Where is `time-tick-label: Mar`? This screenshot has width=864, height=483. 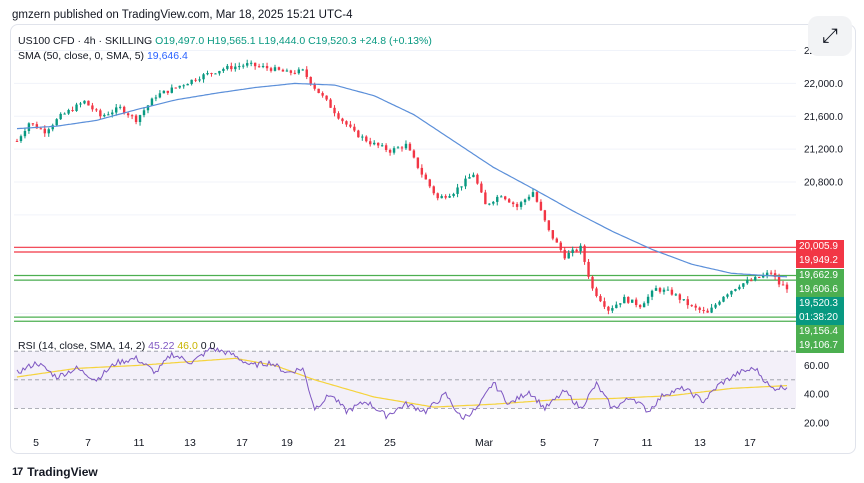 time-tick-label: Mar is located at coordinates (484, 443).